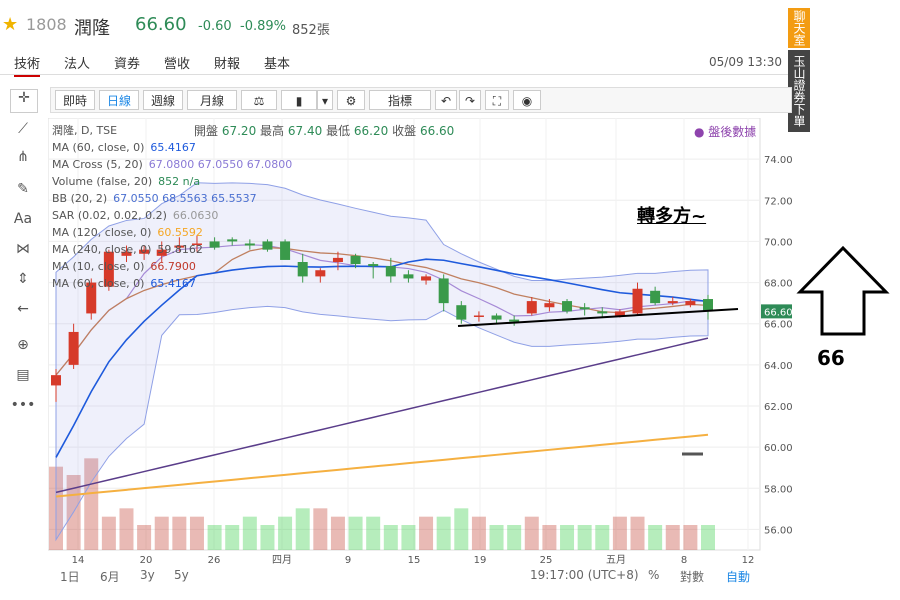  I want to click on favorite-star-icon: ★, so click(10, 24).